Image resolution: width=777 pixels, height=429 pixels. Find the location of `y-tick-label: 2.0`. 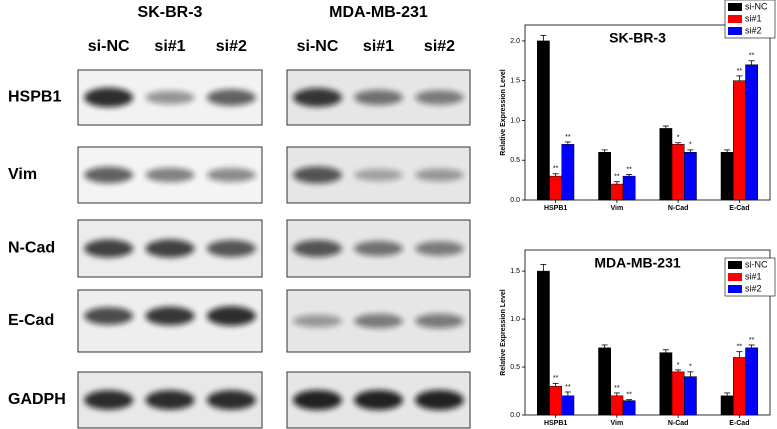

y-tick-label: 2.0 is located at coordinates (515, 41).